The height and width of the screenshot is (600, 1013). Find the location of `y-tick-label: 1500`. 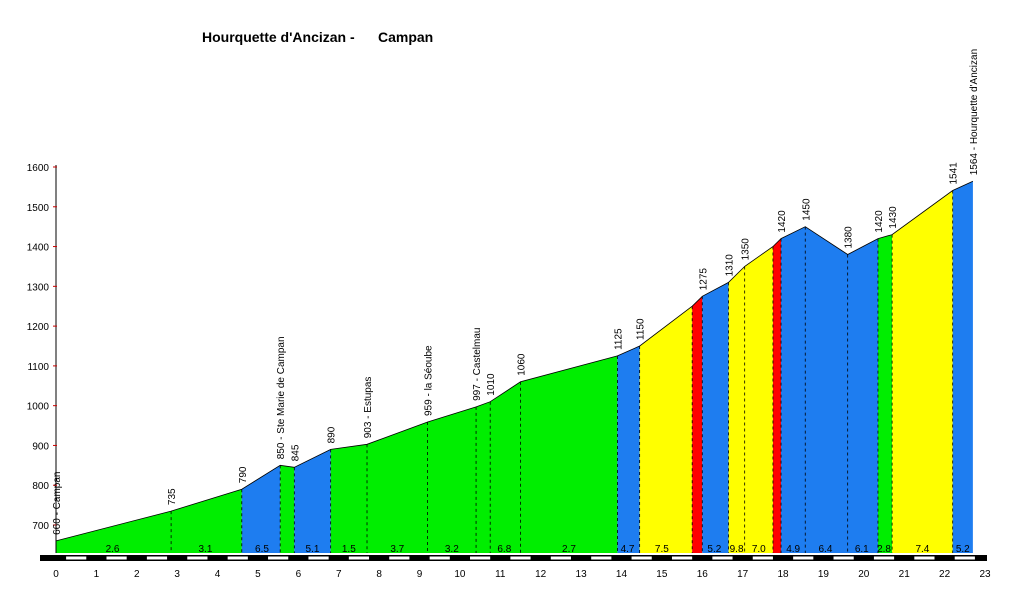

y-tick-label: 1500 is located at coordinates (38, 208).